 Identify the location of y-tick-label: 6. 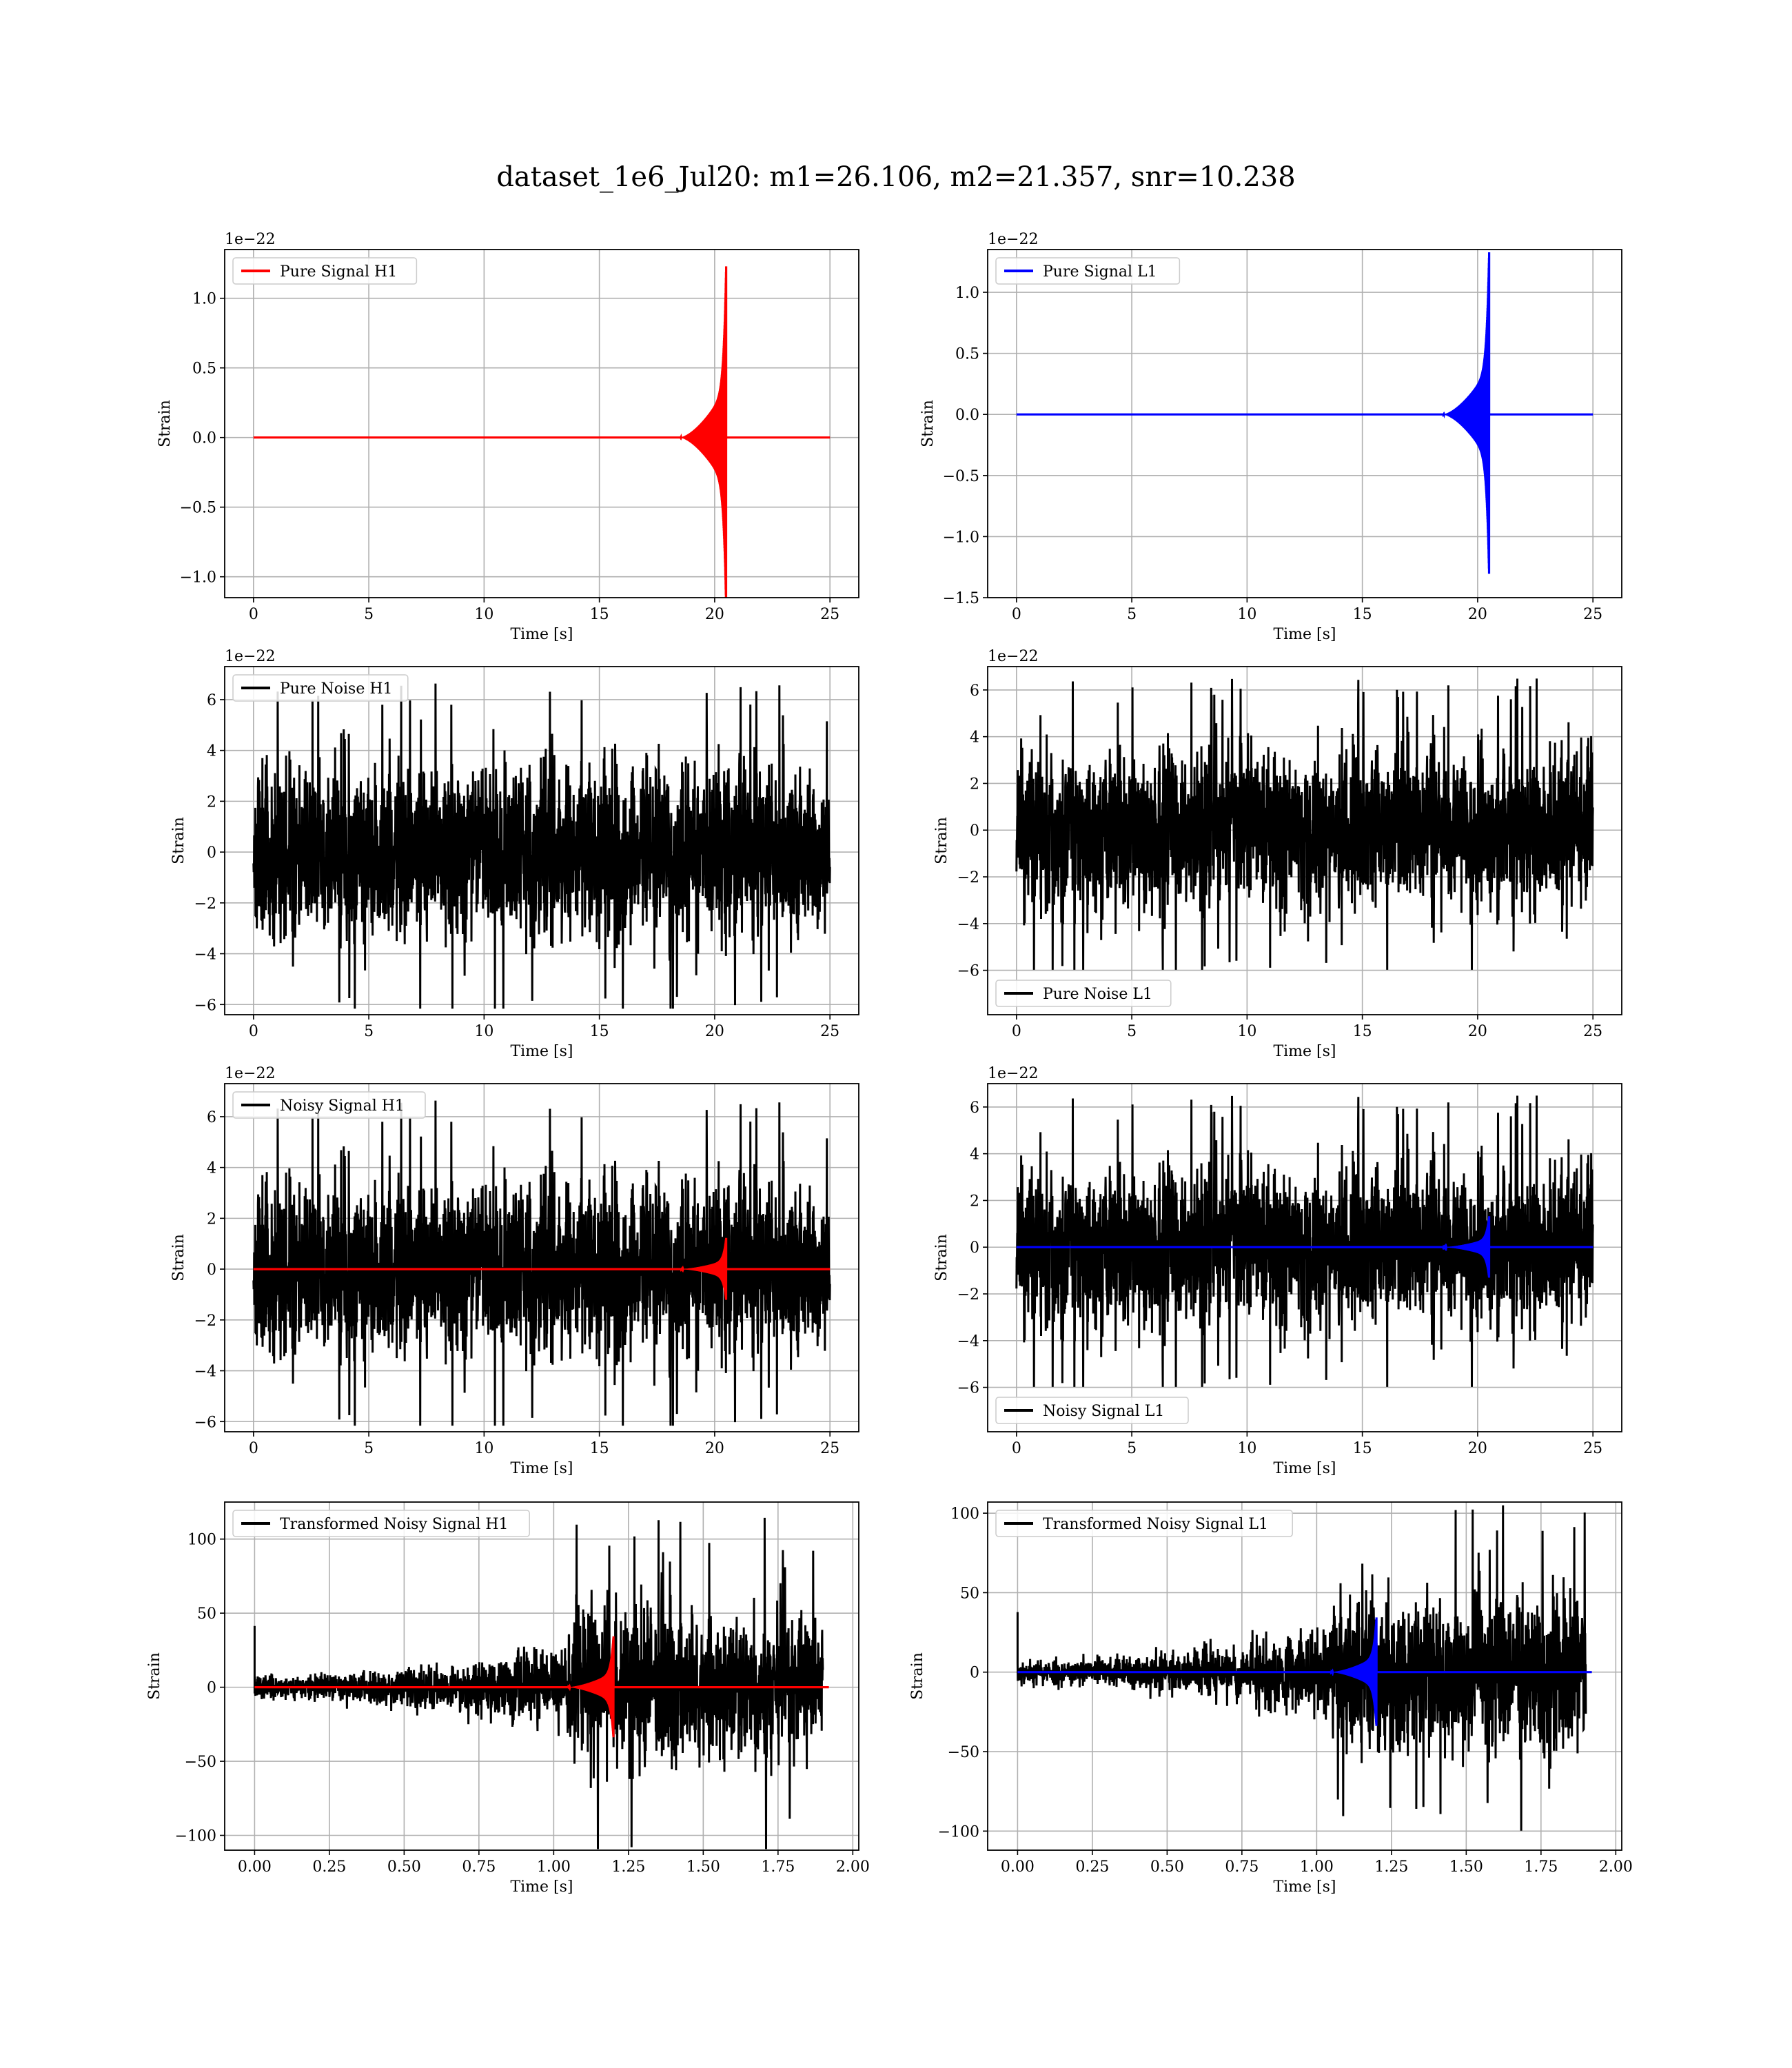
(211, 1117).